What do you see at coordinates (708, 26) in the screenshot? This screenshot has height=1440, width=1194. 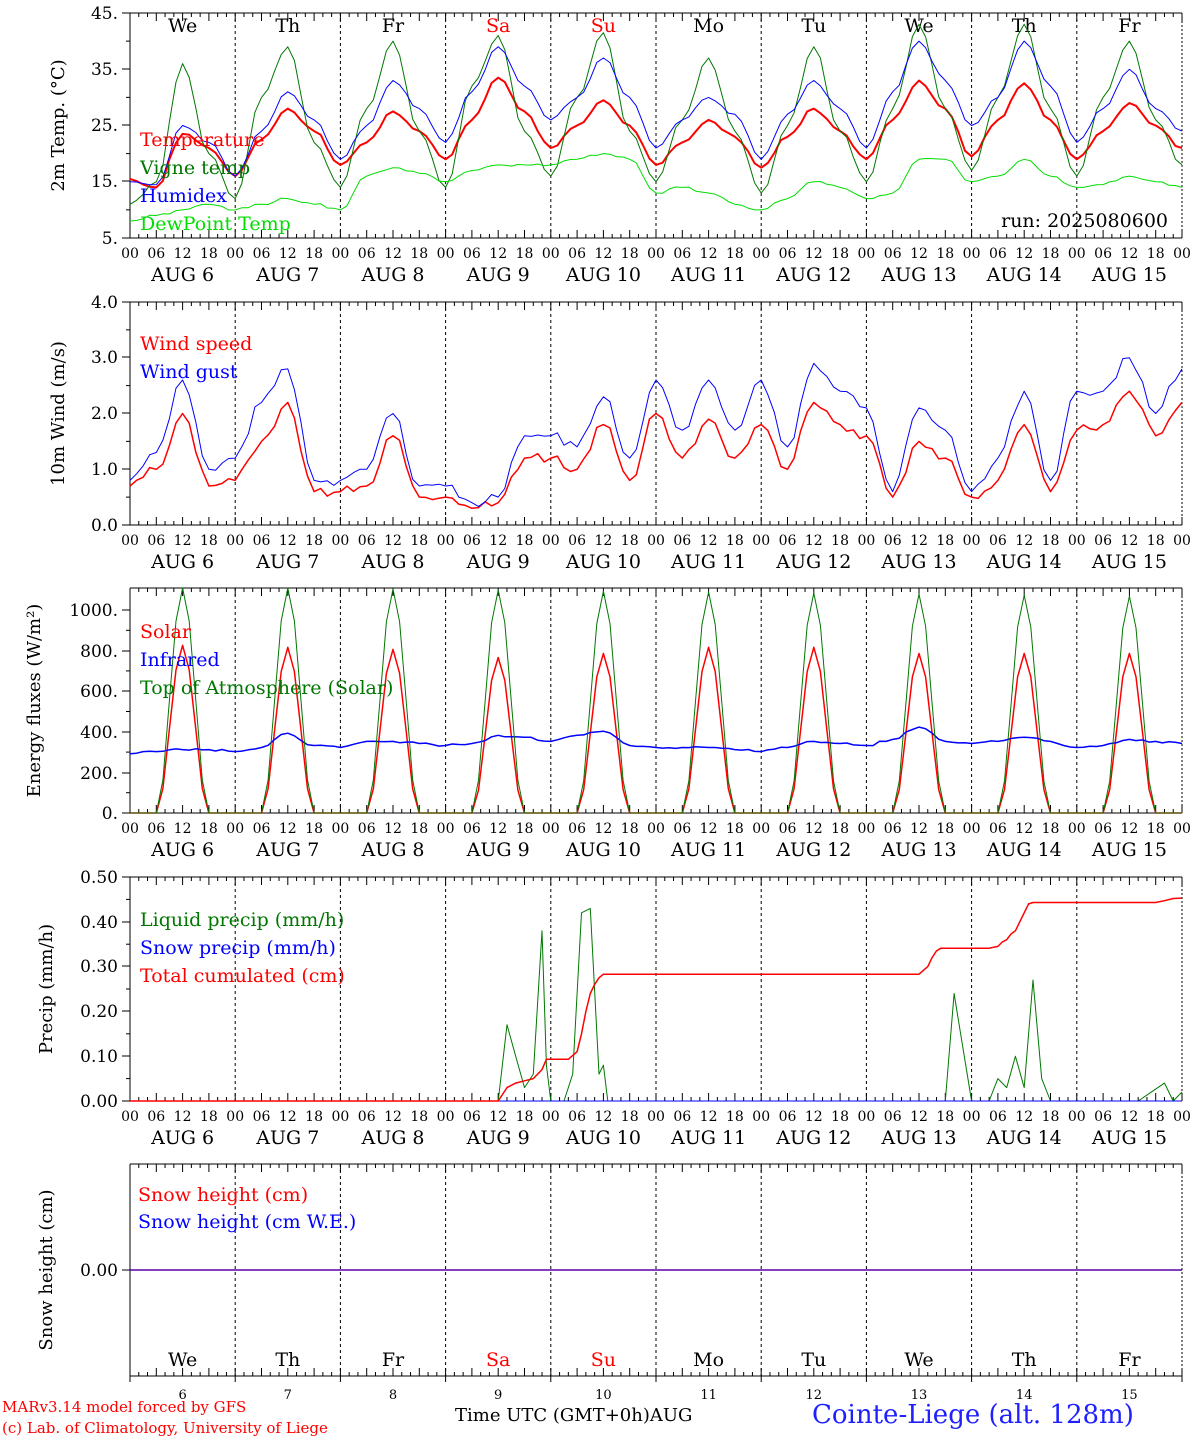 I see `weekday-label: Mo` at bounding box center [708, 26].